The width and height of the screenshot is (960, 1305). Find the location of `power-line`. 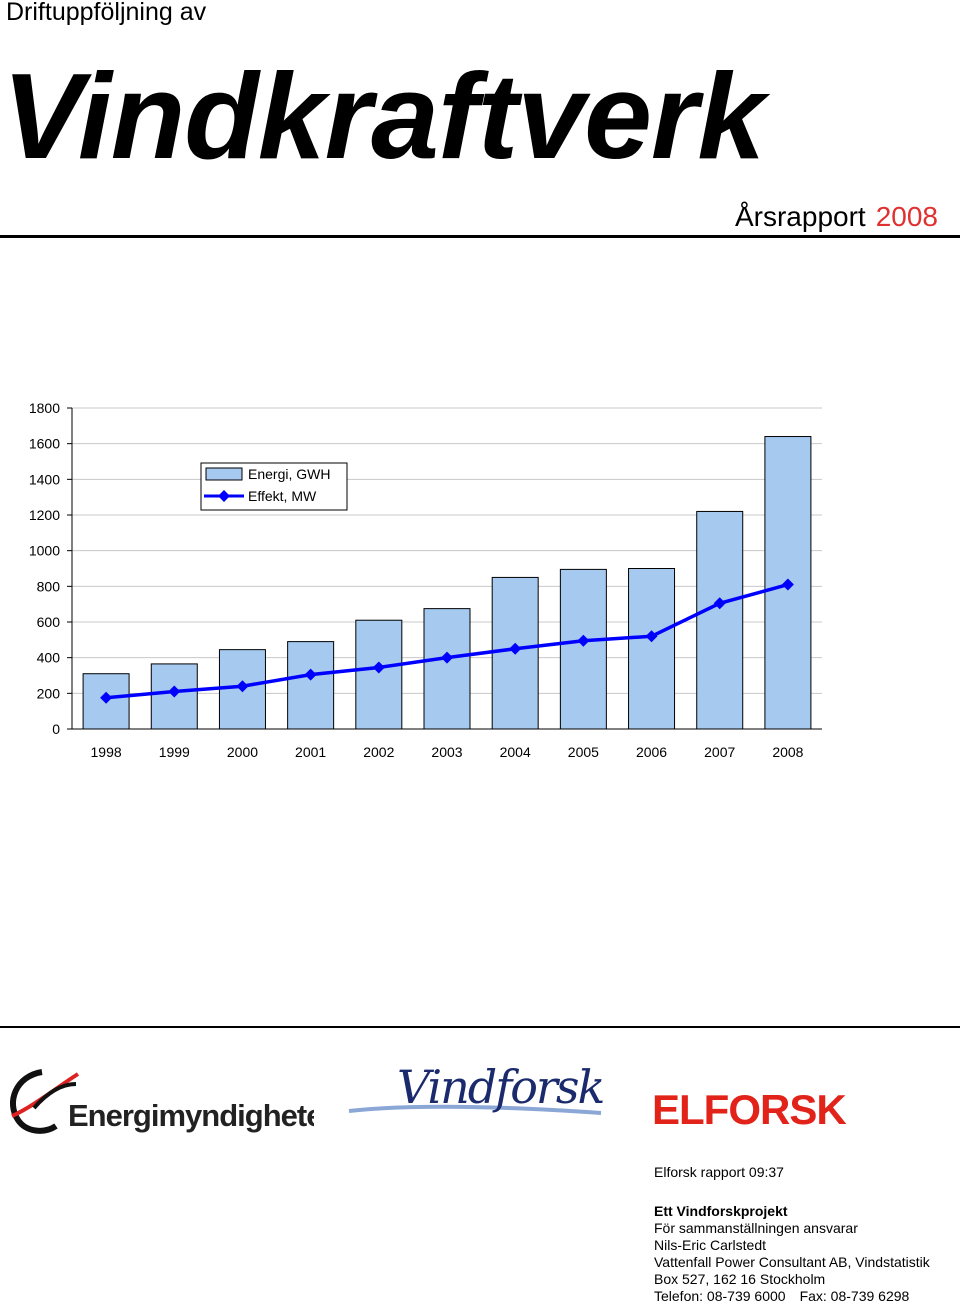

power-line is located at coordinates (447, 641).